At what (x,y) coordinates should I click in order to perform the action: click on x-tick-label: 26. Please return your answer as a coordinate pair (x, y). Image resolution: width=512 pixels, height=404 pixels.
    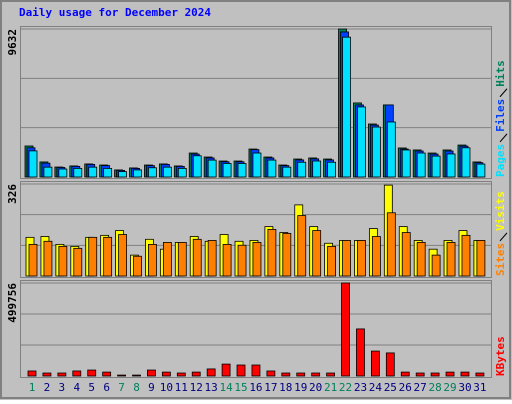
    Looking at the image, I should click on (405, 387).